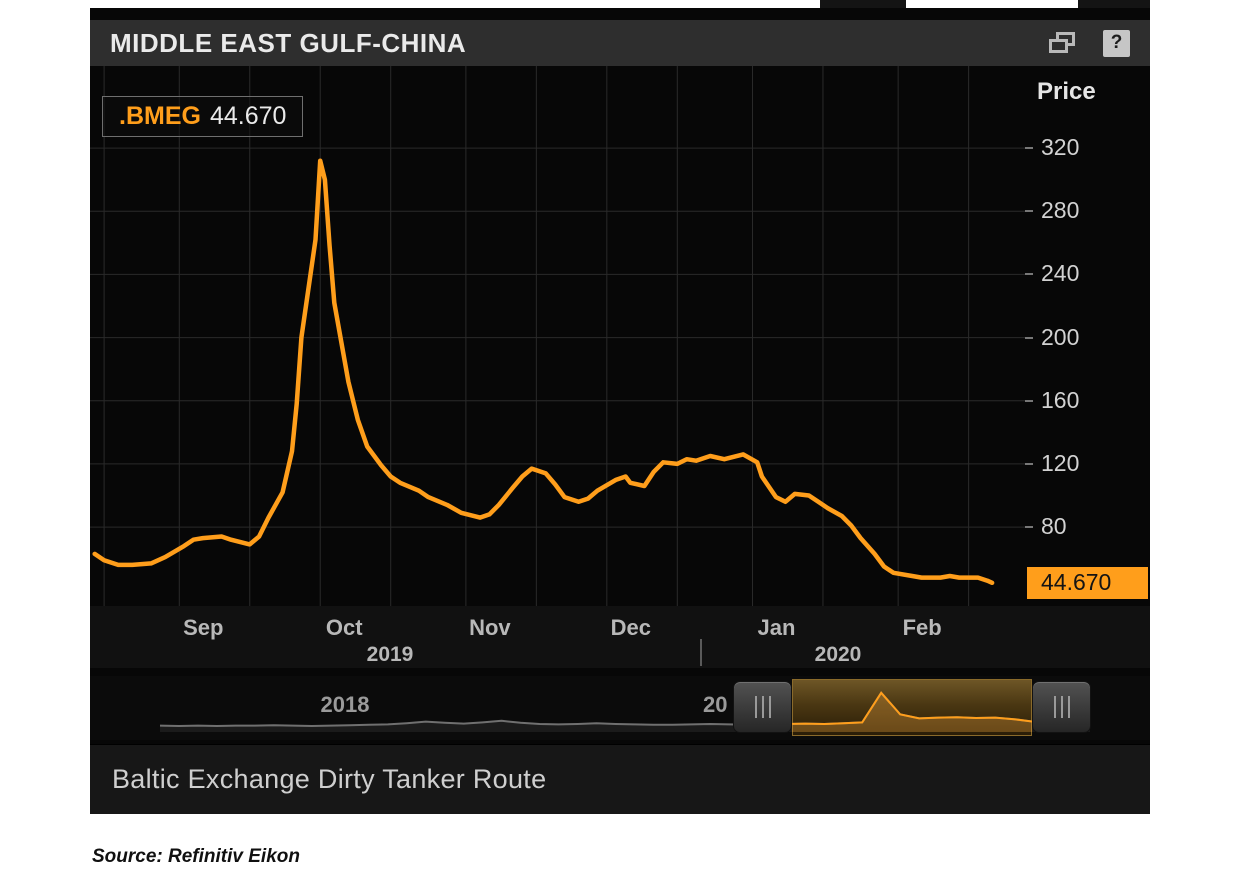  I want to click on time-axis: 2019 2020 Sep Oct Nov Dec Jan Feb, so click(620, 637).